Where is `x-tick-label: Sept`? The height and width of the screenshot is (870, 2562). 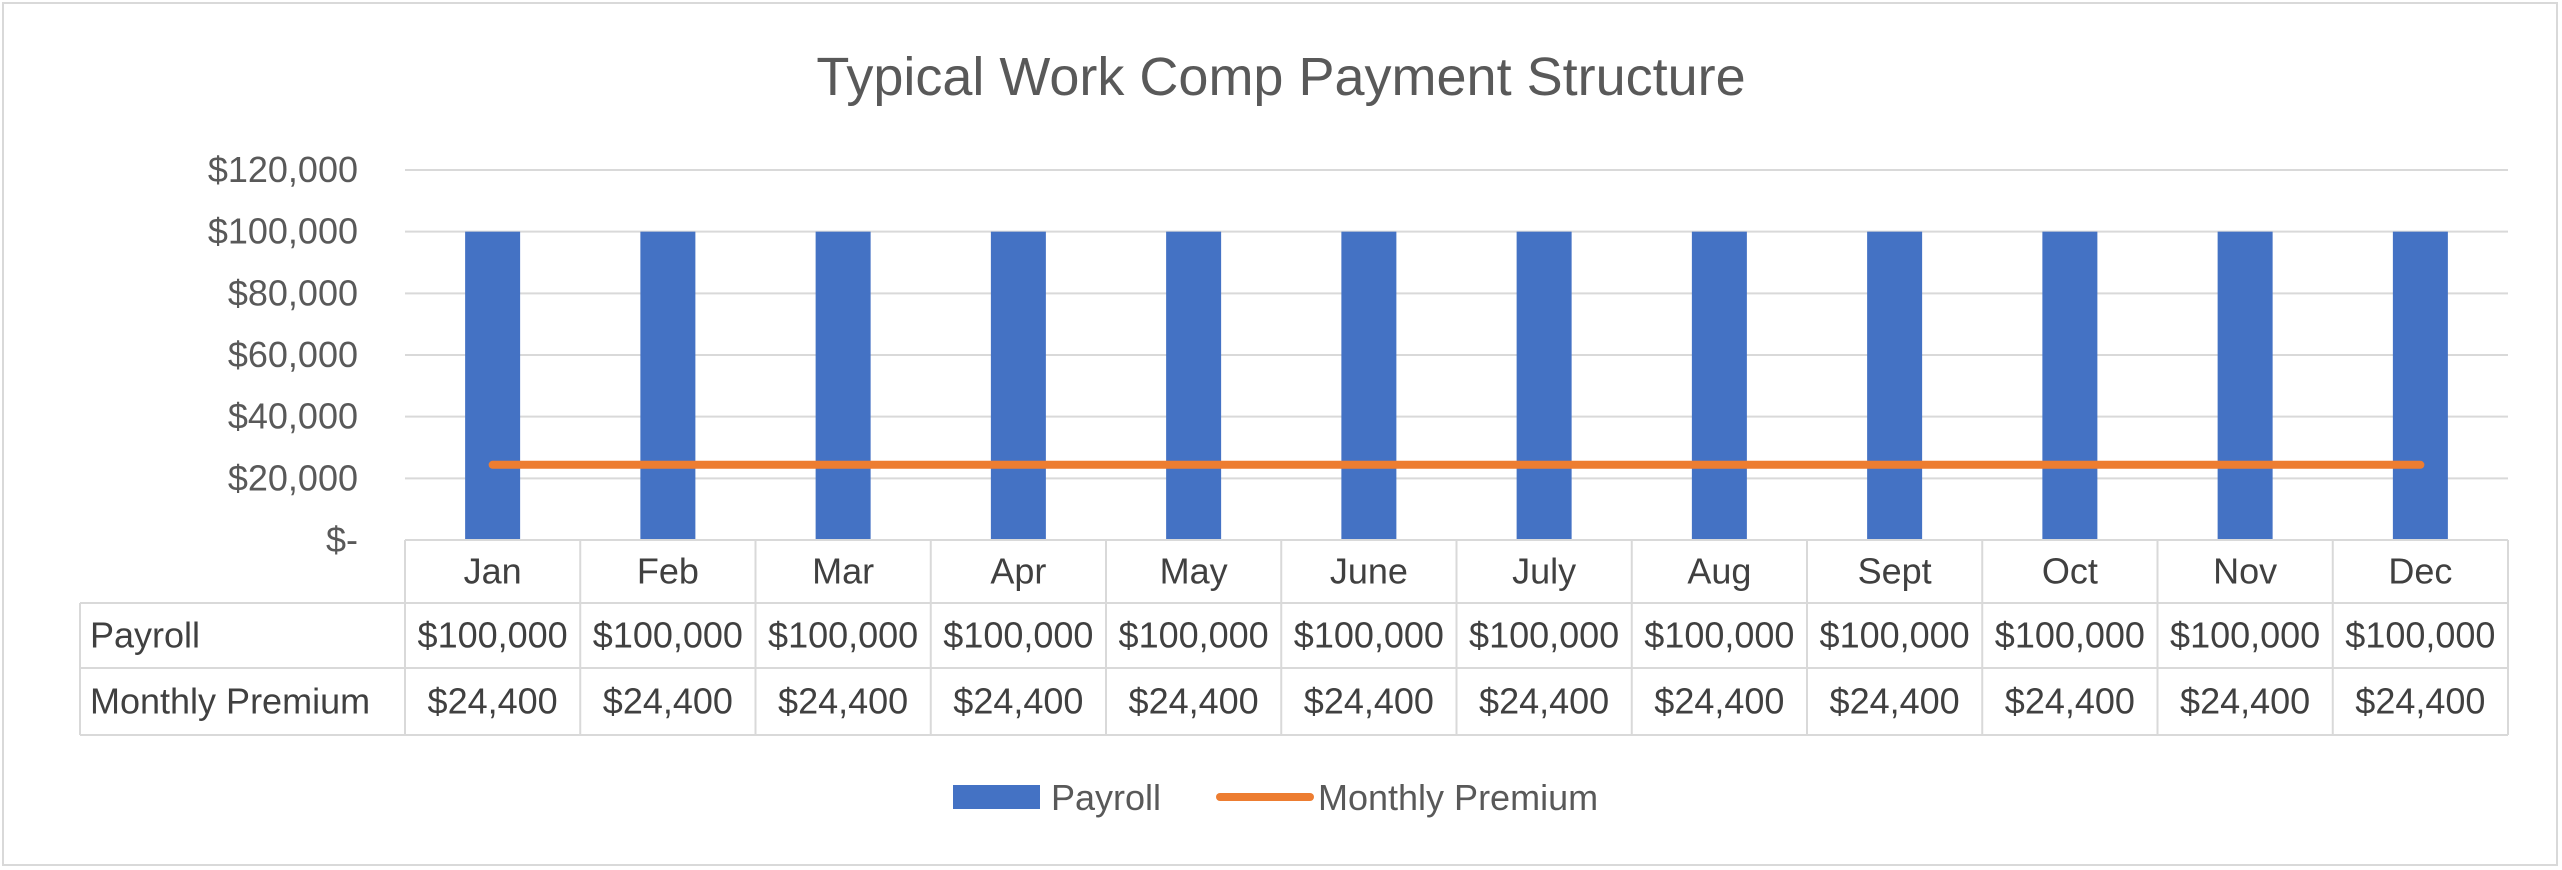
x-tick-label: Sept is located at coordinates (1895, 571).